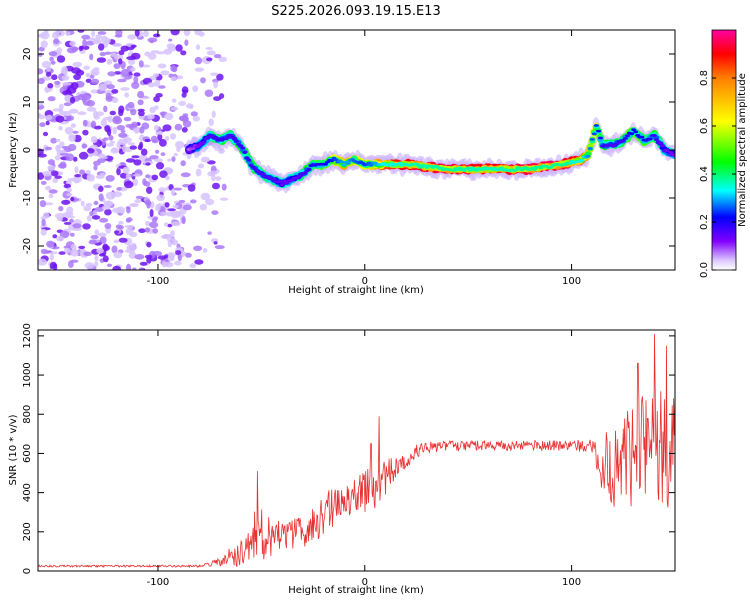 The image size is (750, 600). I want to click on y-tick-label: 0, so click(27, 150).